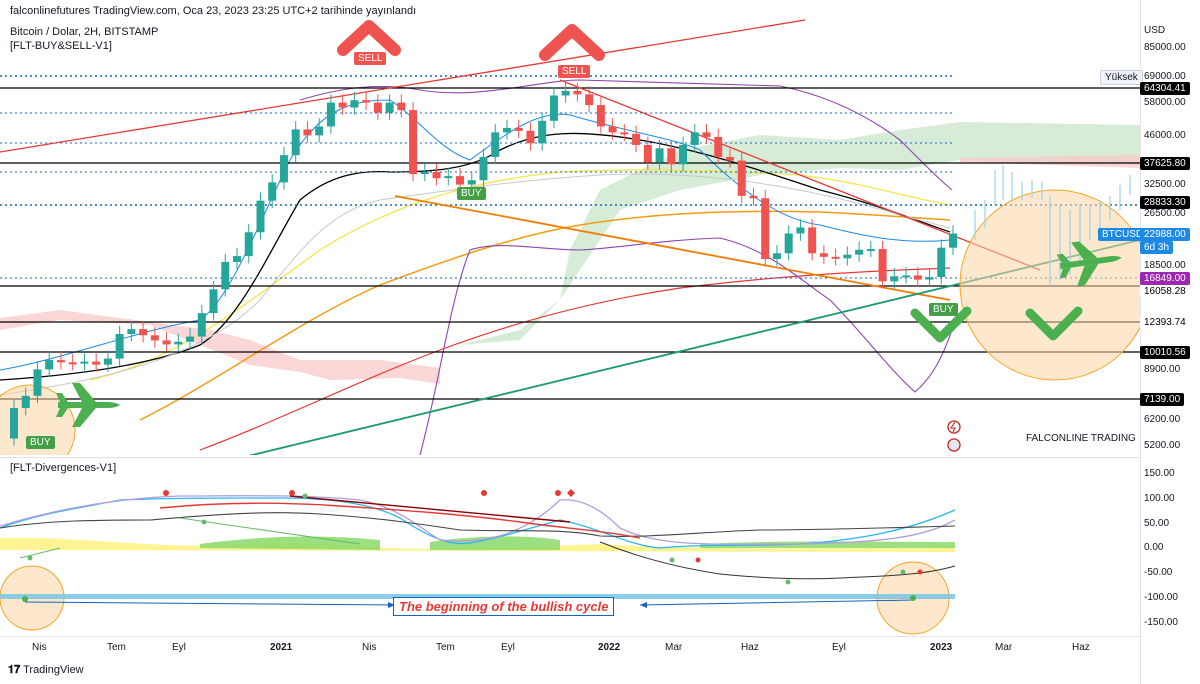 The height and width of the screenshot is (684, 1200). What do you see at coordinates (1050, 161) in the screenshot?
I see `cloud-red-right` at bounding box center [1050, 161].